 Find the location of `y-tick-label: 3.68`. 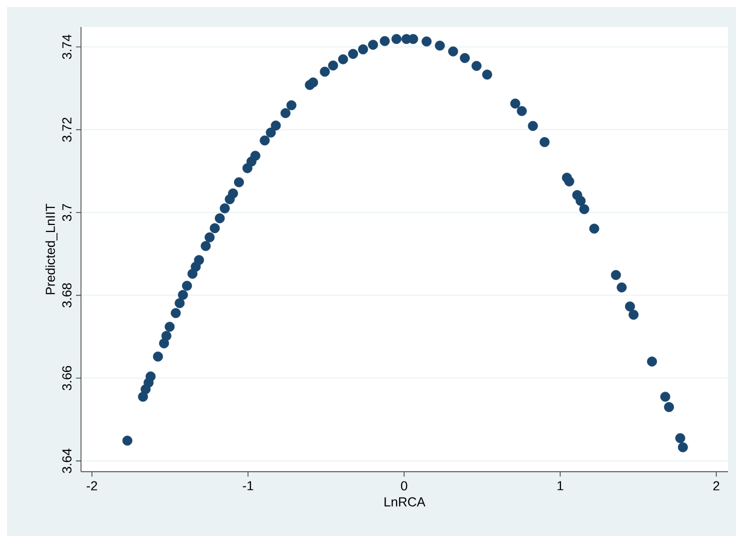

y-tick-label: 3.68 is located at coordinates (67, 295).